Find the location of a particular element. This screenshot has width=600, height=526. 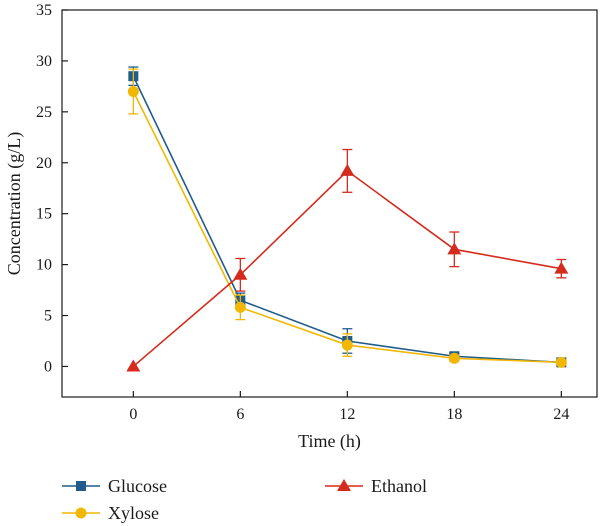

x-tick-label: 0 is located at coordinates (133, 414).